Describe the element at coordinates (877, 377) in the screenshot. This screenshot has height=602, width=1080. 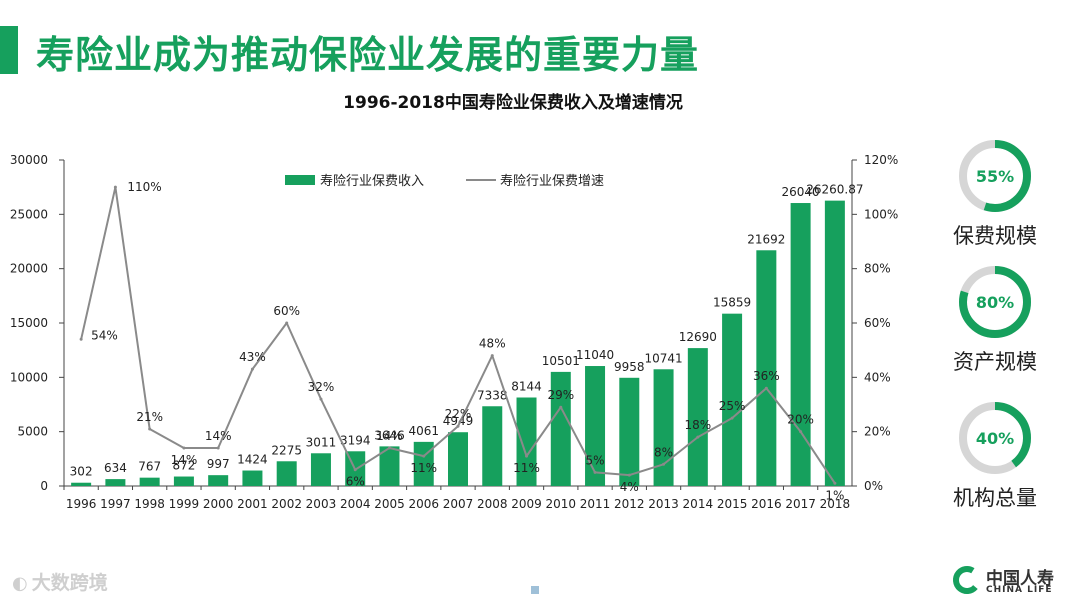
I see `y-right-tick-label: 40%` at that location.